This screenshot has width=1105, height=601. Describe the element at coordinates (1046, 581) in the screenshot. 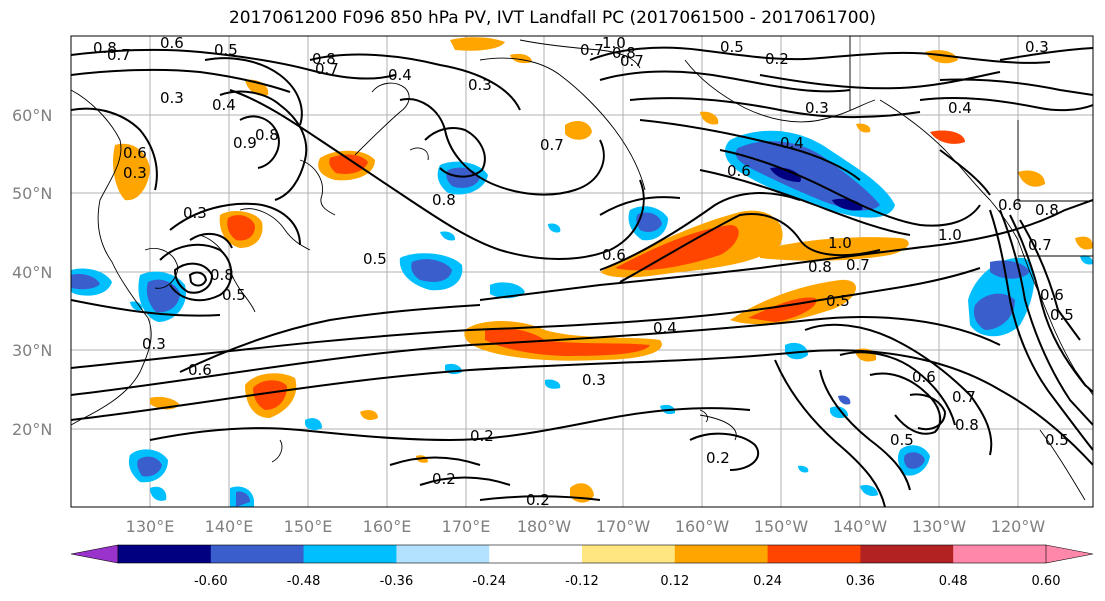

I see `colorbar-tick-label: 0.60` at that location.